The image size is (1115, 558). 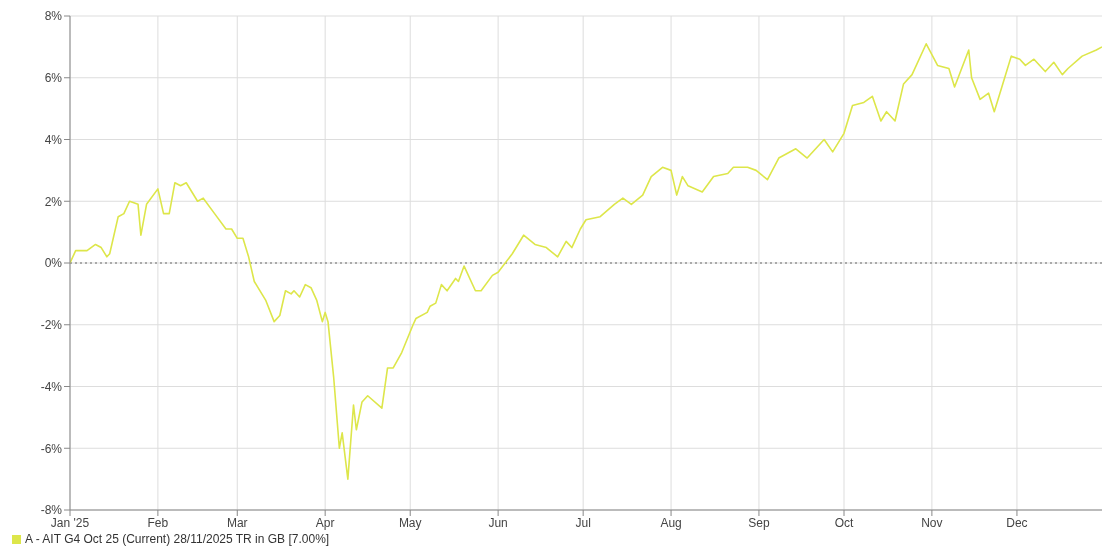 I want to click on x-tick-label: Apr, so click(x=325, y=522).